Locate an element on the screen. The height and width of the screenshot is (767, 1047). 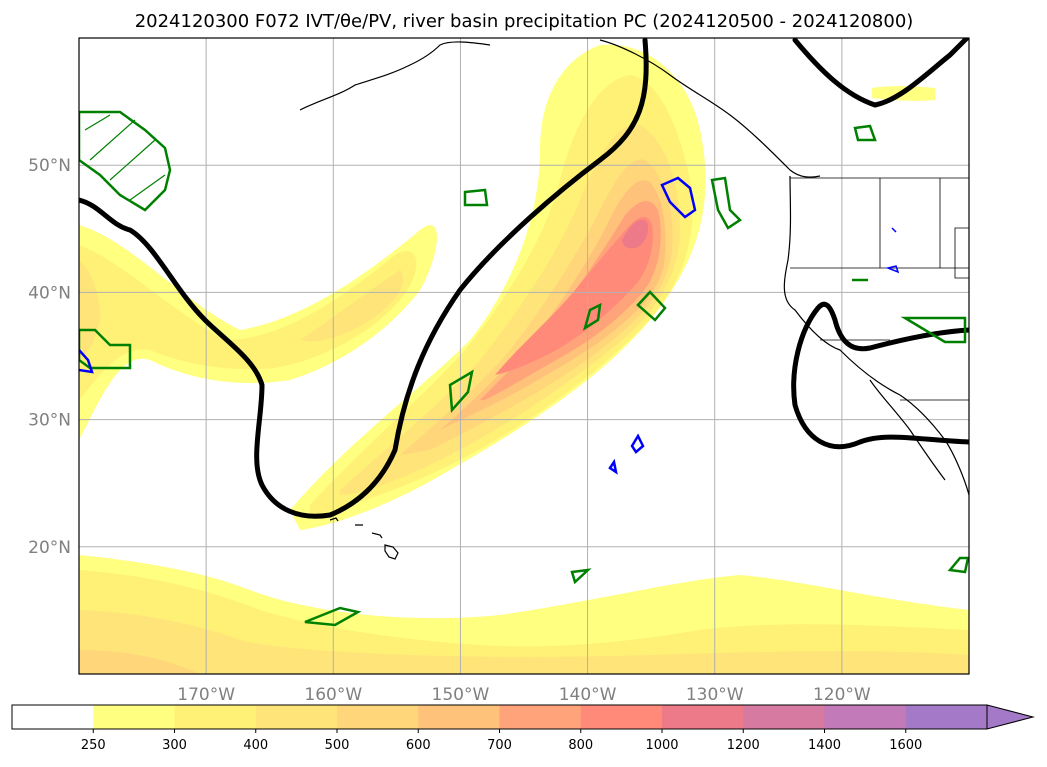
colorbar is located at coordinates (523, 718).